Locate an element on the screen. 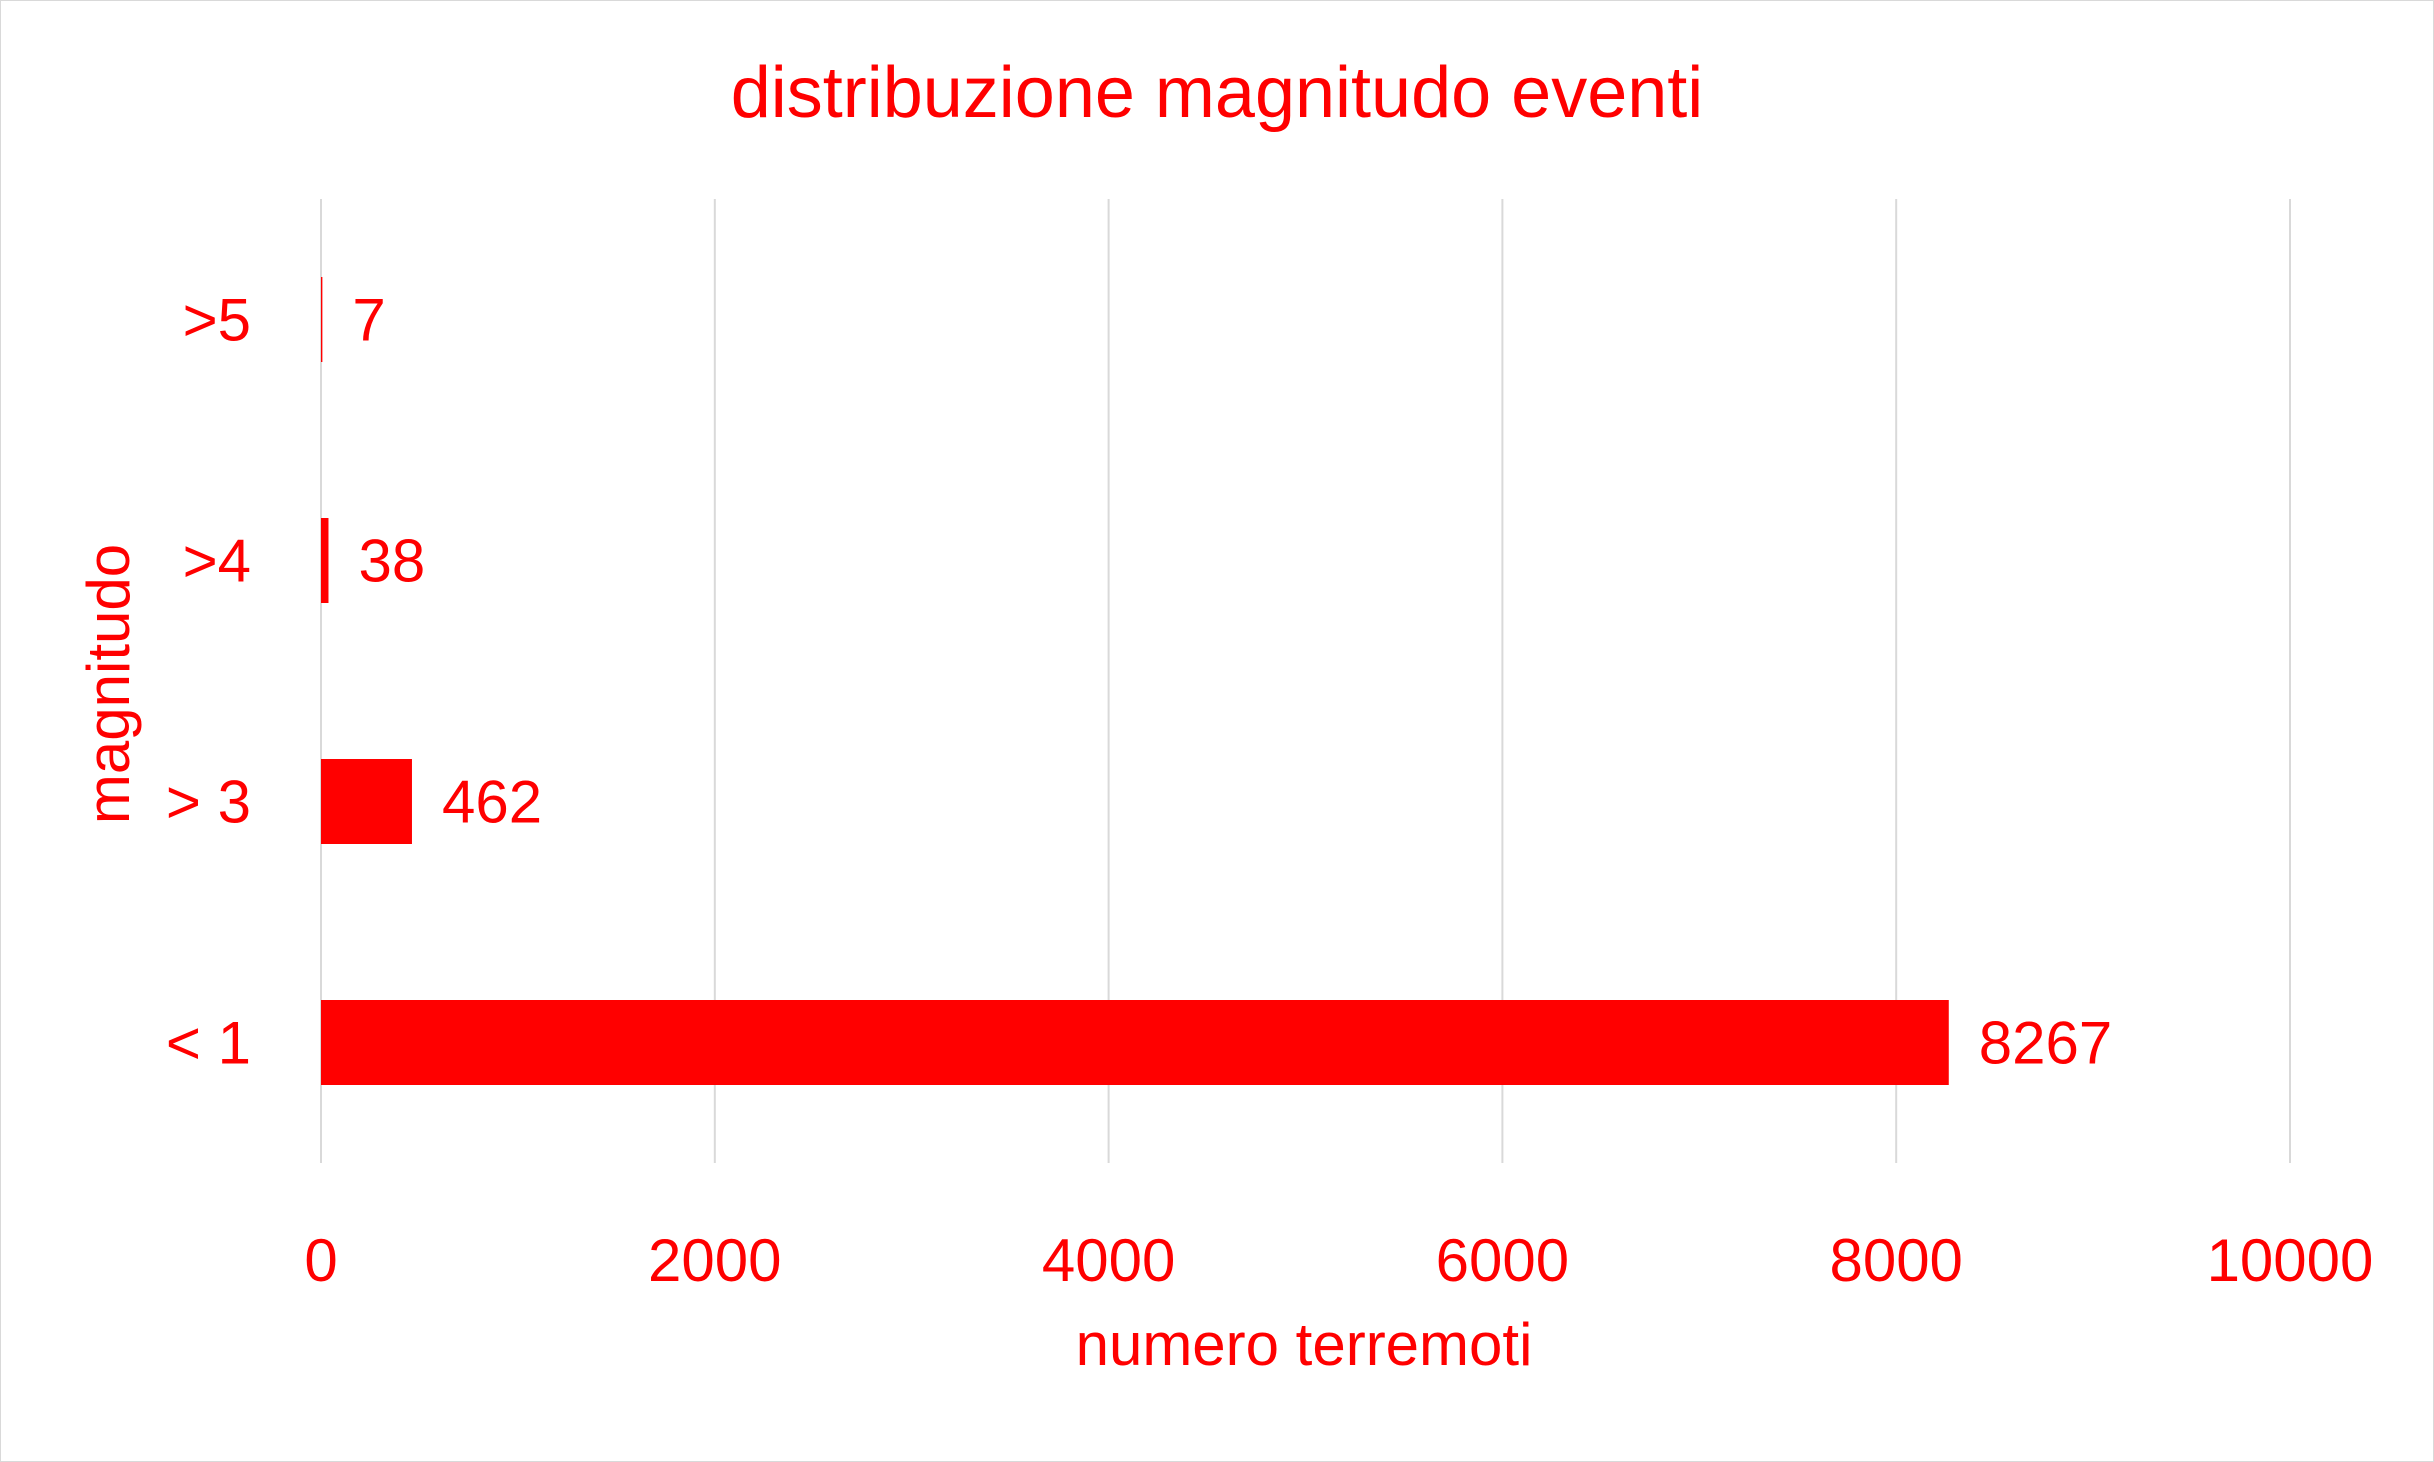 The height and width of the screenshot is (1462, 2434). x-tick-label: 0 is located at coordinates (320, 1260).